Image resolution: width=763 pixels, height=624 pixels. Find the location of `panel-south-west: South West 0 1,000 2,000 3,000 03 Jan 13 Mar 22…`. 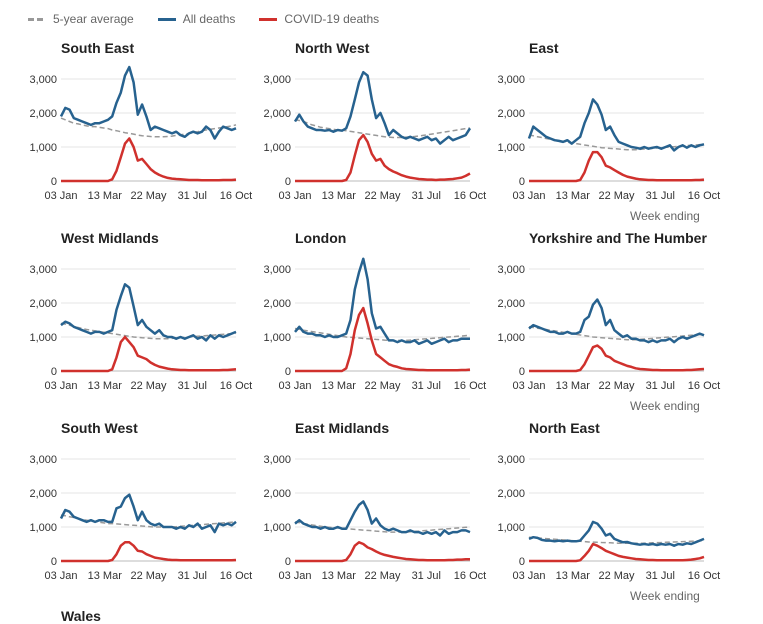

panel-south-west: South West 0 1,000 2,000 3,000 03 Jan 13 Mar 22… is located at coordinates (156, 510).